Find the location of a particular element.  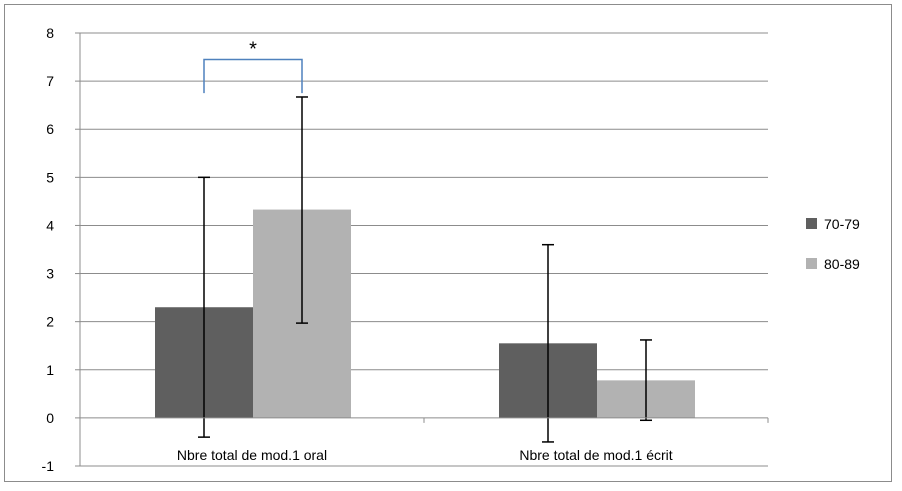

y-tick-label: 2 is located at coordinates (50, 322).